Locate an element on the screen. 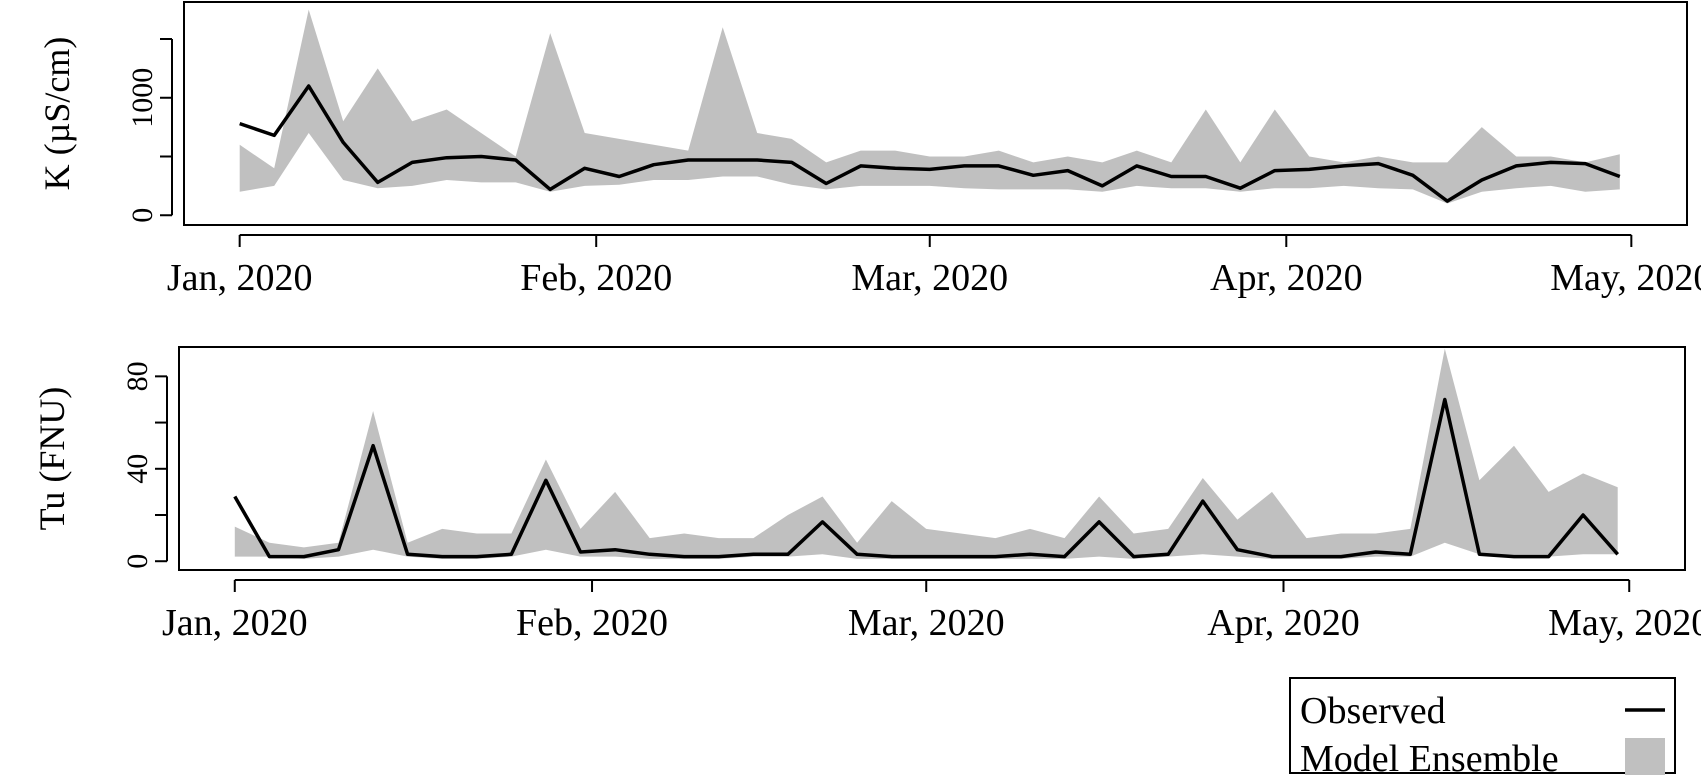 The image size is (1701, 775). y-axis-label: K (µS/cm) is located at coordinates (57, 114).